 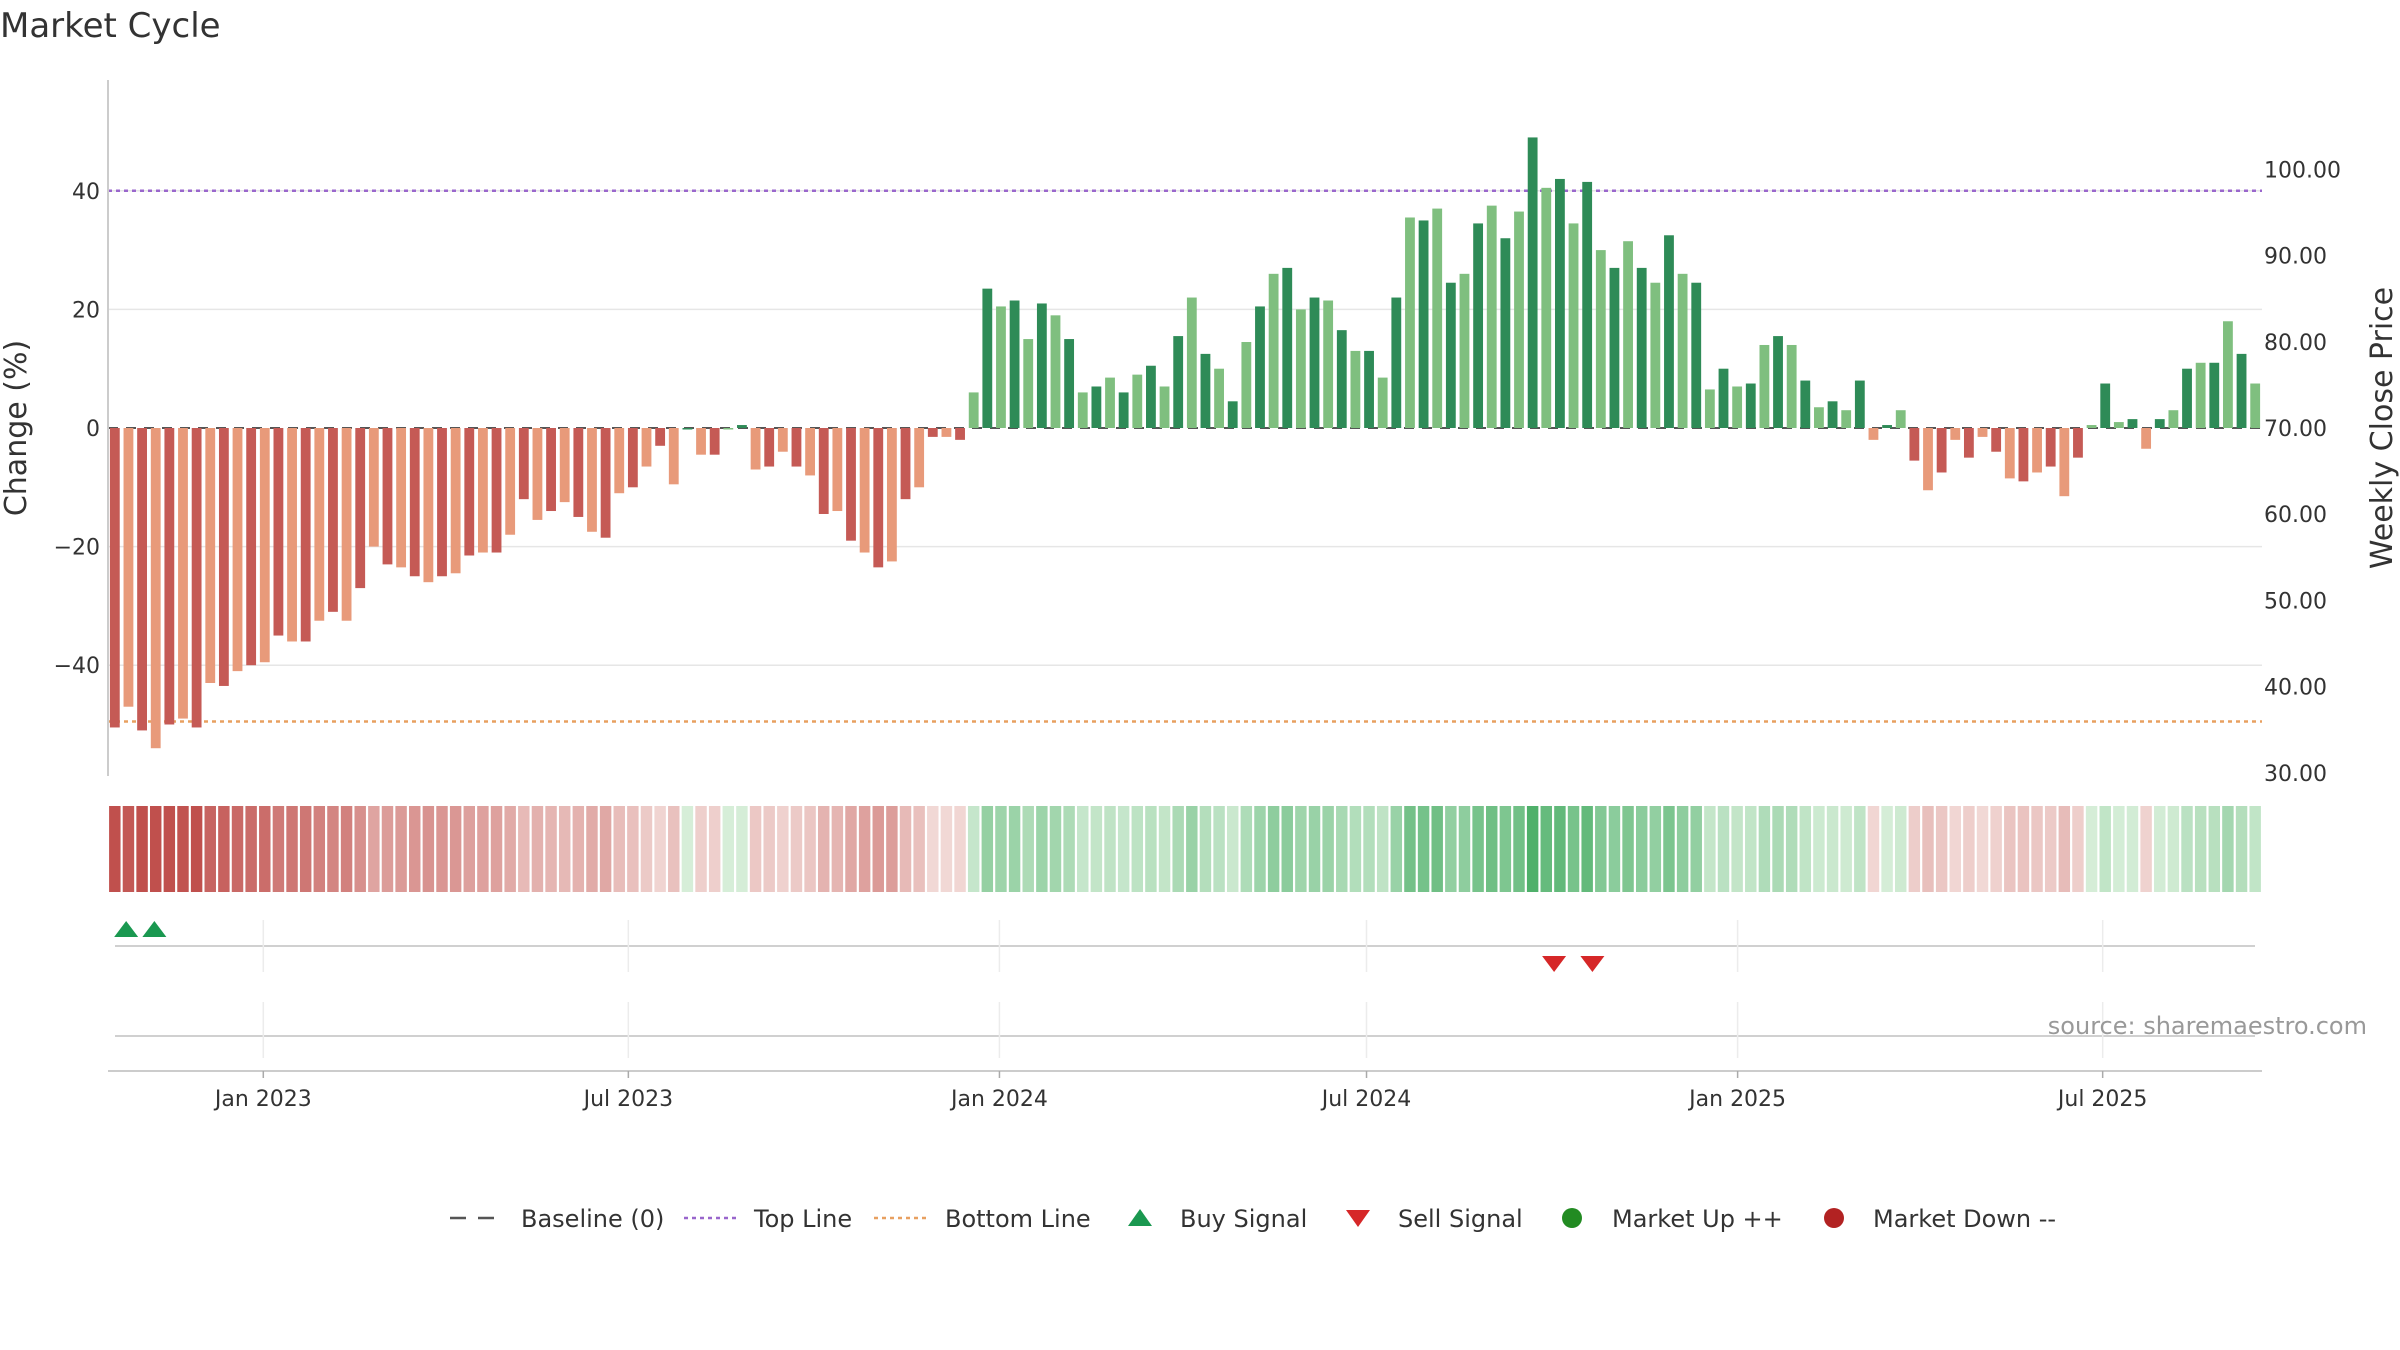 I want to click on y-tick-label-right: 40.00, so click(x=2295, y=688).